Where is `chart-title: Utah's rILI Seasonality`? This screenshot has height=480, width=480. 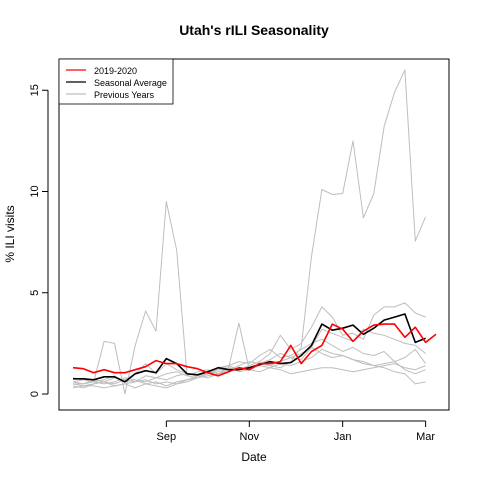
chart-title: Utah's rILI Seasonality is located at coordinates (254, 30).